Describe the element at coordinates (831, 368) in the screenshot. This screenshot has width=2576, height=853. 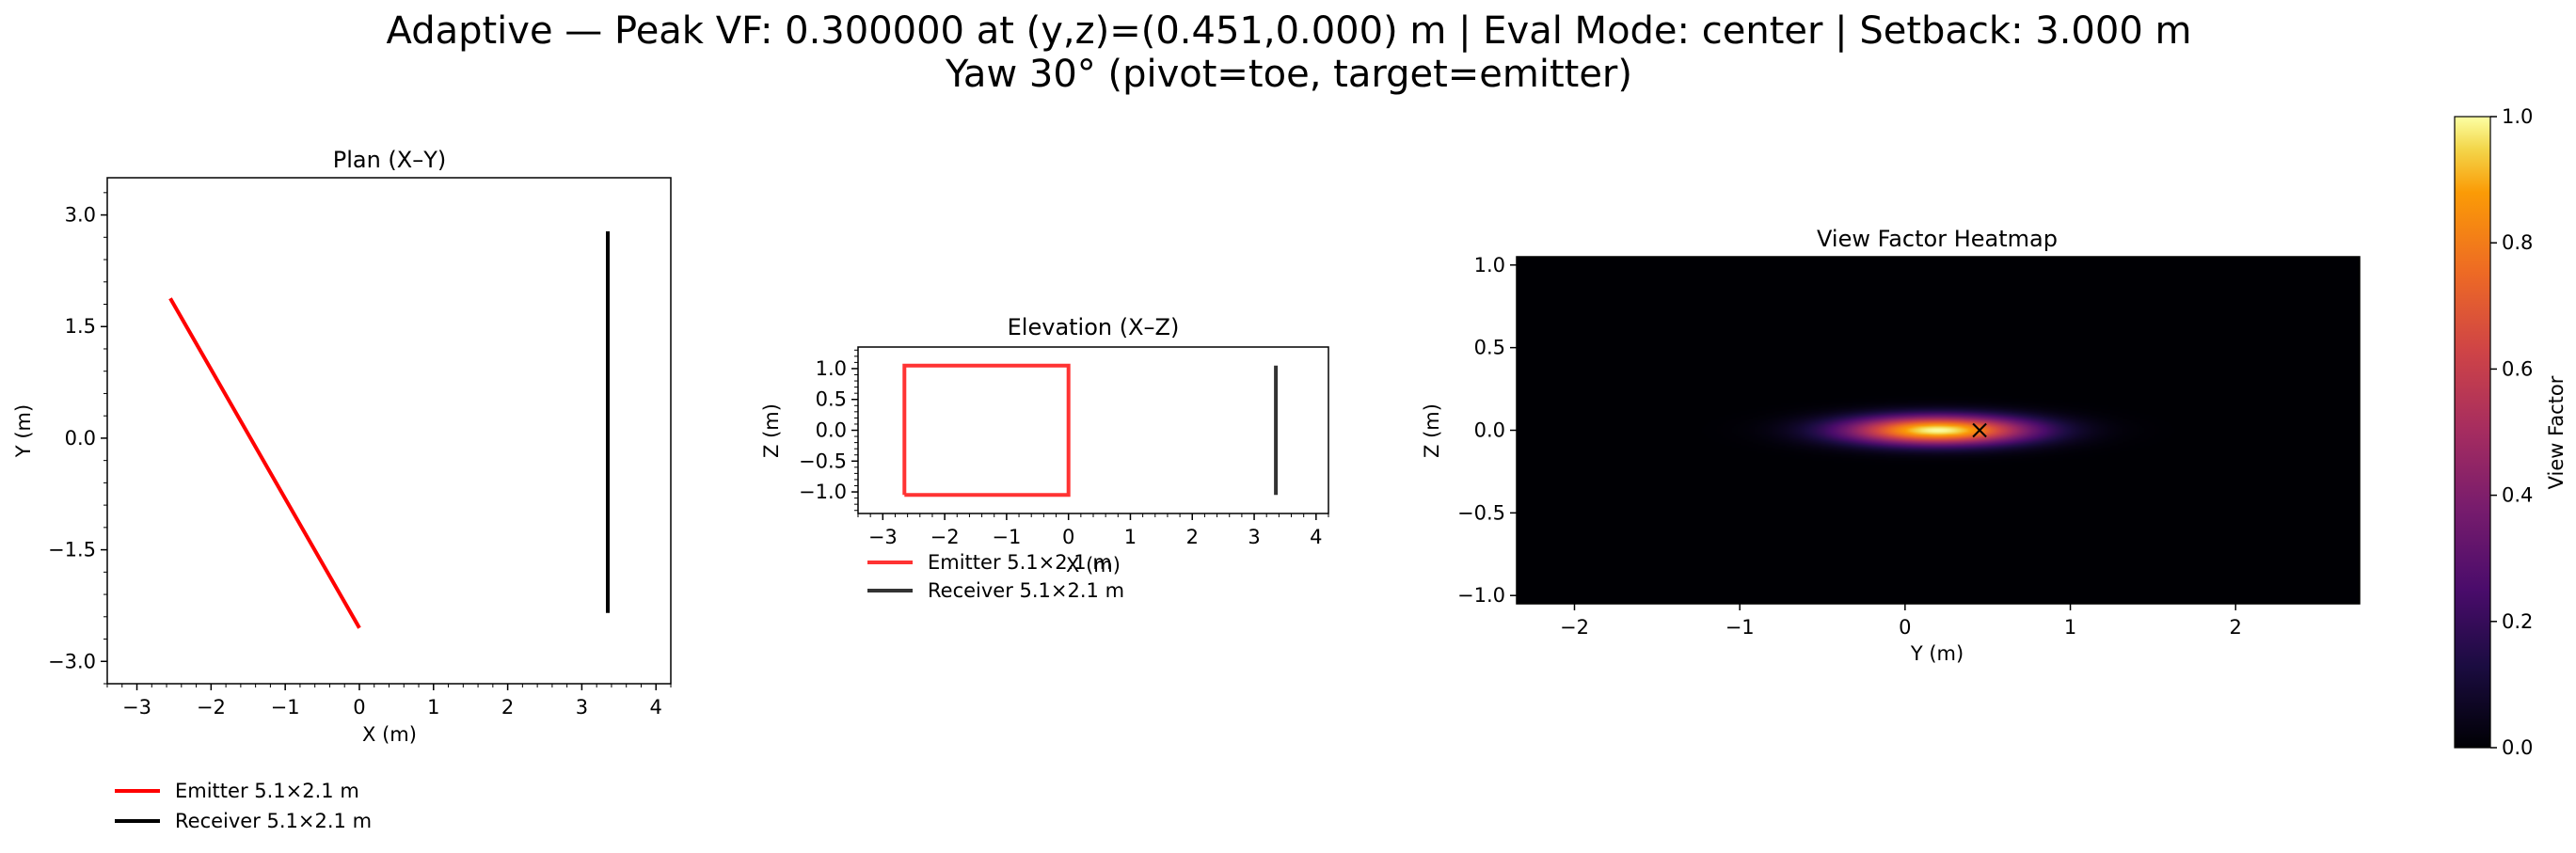
I see `elevation-y-tick-label: 1.0` at that location.